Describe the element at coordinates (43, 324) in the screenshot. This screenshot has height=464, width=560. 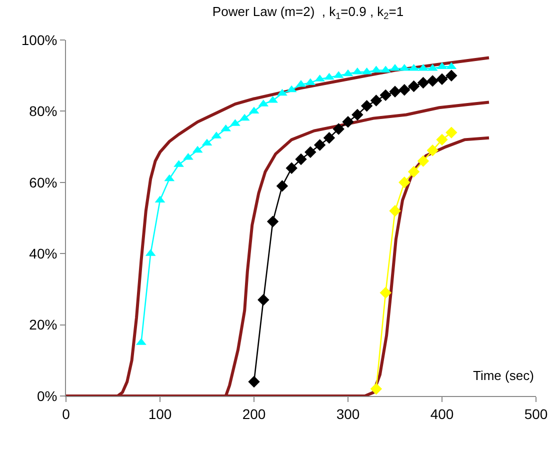
I see `y-tick-label: 20%` at that location.